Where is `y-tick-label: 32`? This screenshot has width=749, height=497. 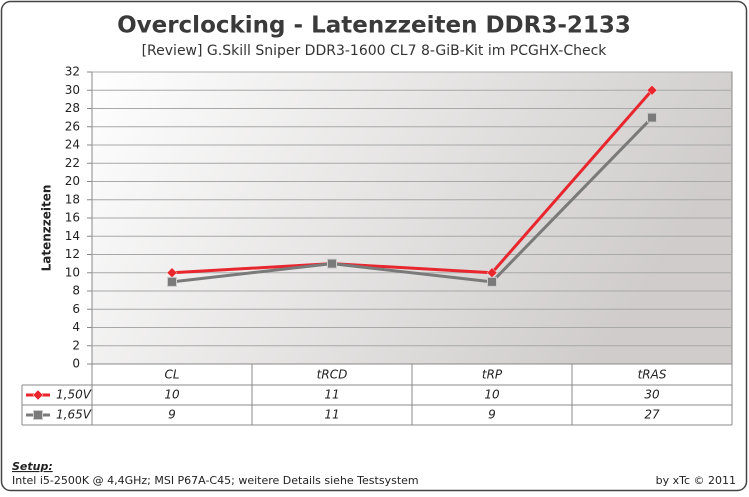 y-tick-label: 32 is located at coordinates (72, 72).